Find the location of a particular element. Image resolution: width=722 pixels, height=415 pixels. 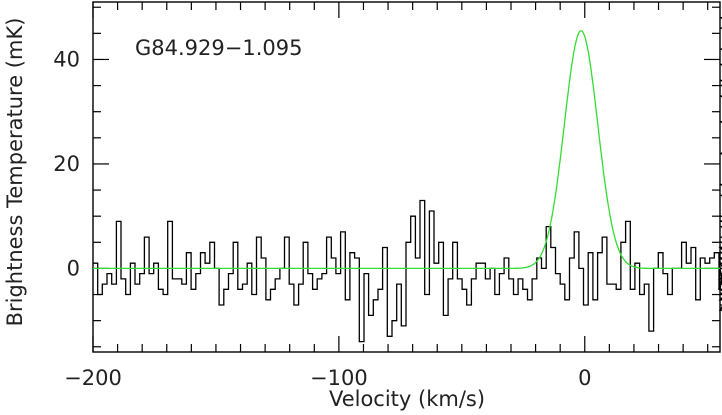

x-tick-label: 0 is located at coordinates (584, 378).